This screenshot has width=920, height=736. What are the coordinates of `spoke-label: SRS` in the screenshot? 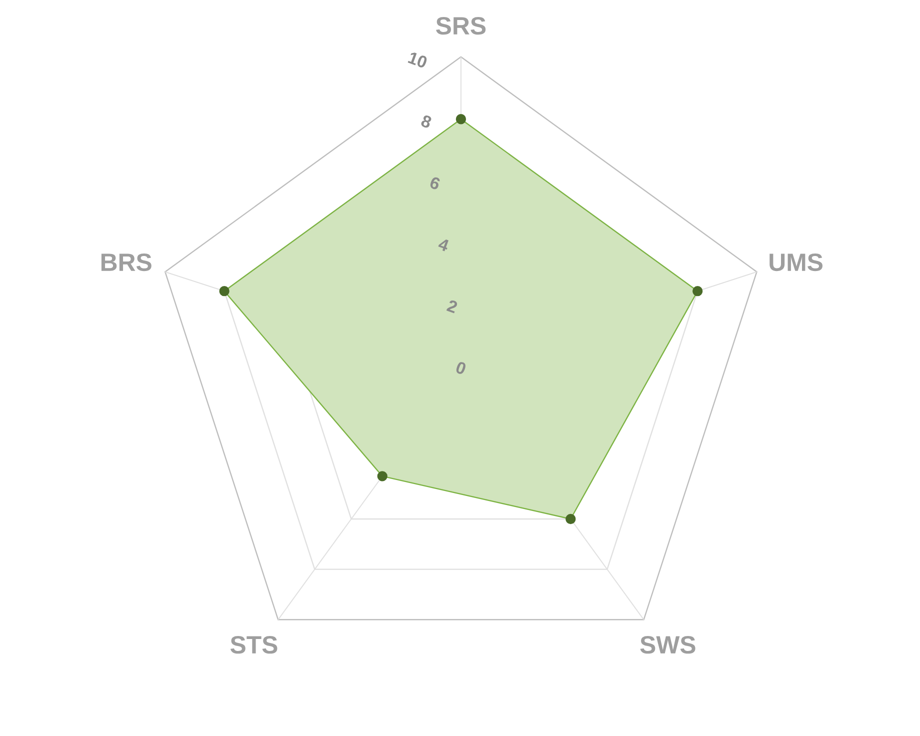 It's located at (461, 25).